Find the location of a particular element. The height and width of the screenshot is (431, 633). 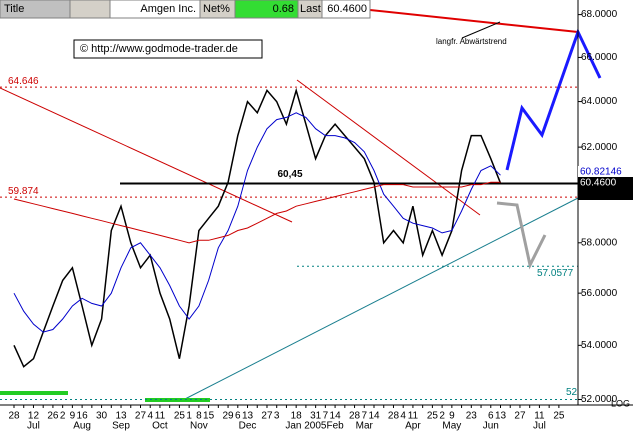

header-text: Title is located at coordinates (14, 9).